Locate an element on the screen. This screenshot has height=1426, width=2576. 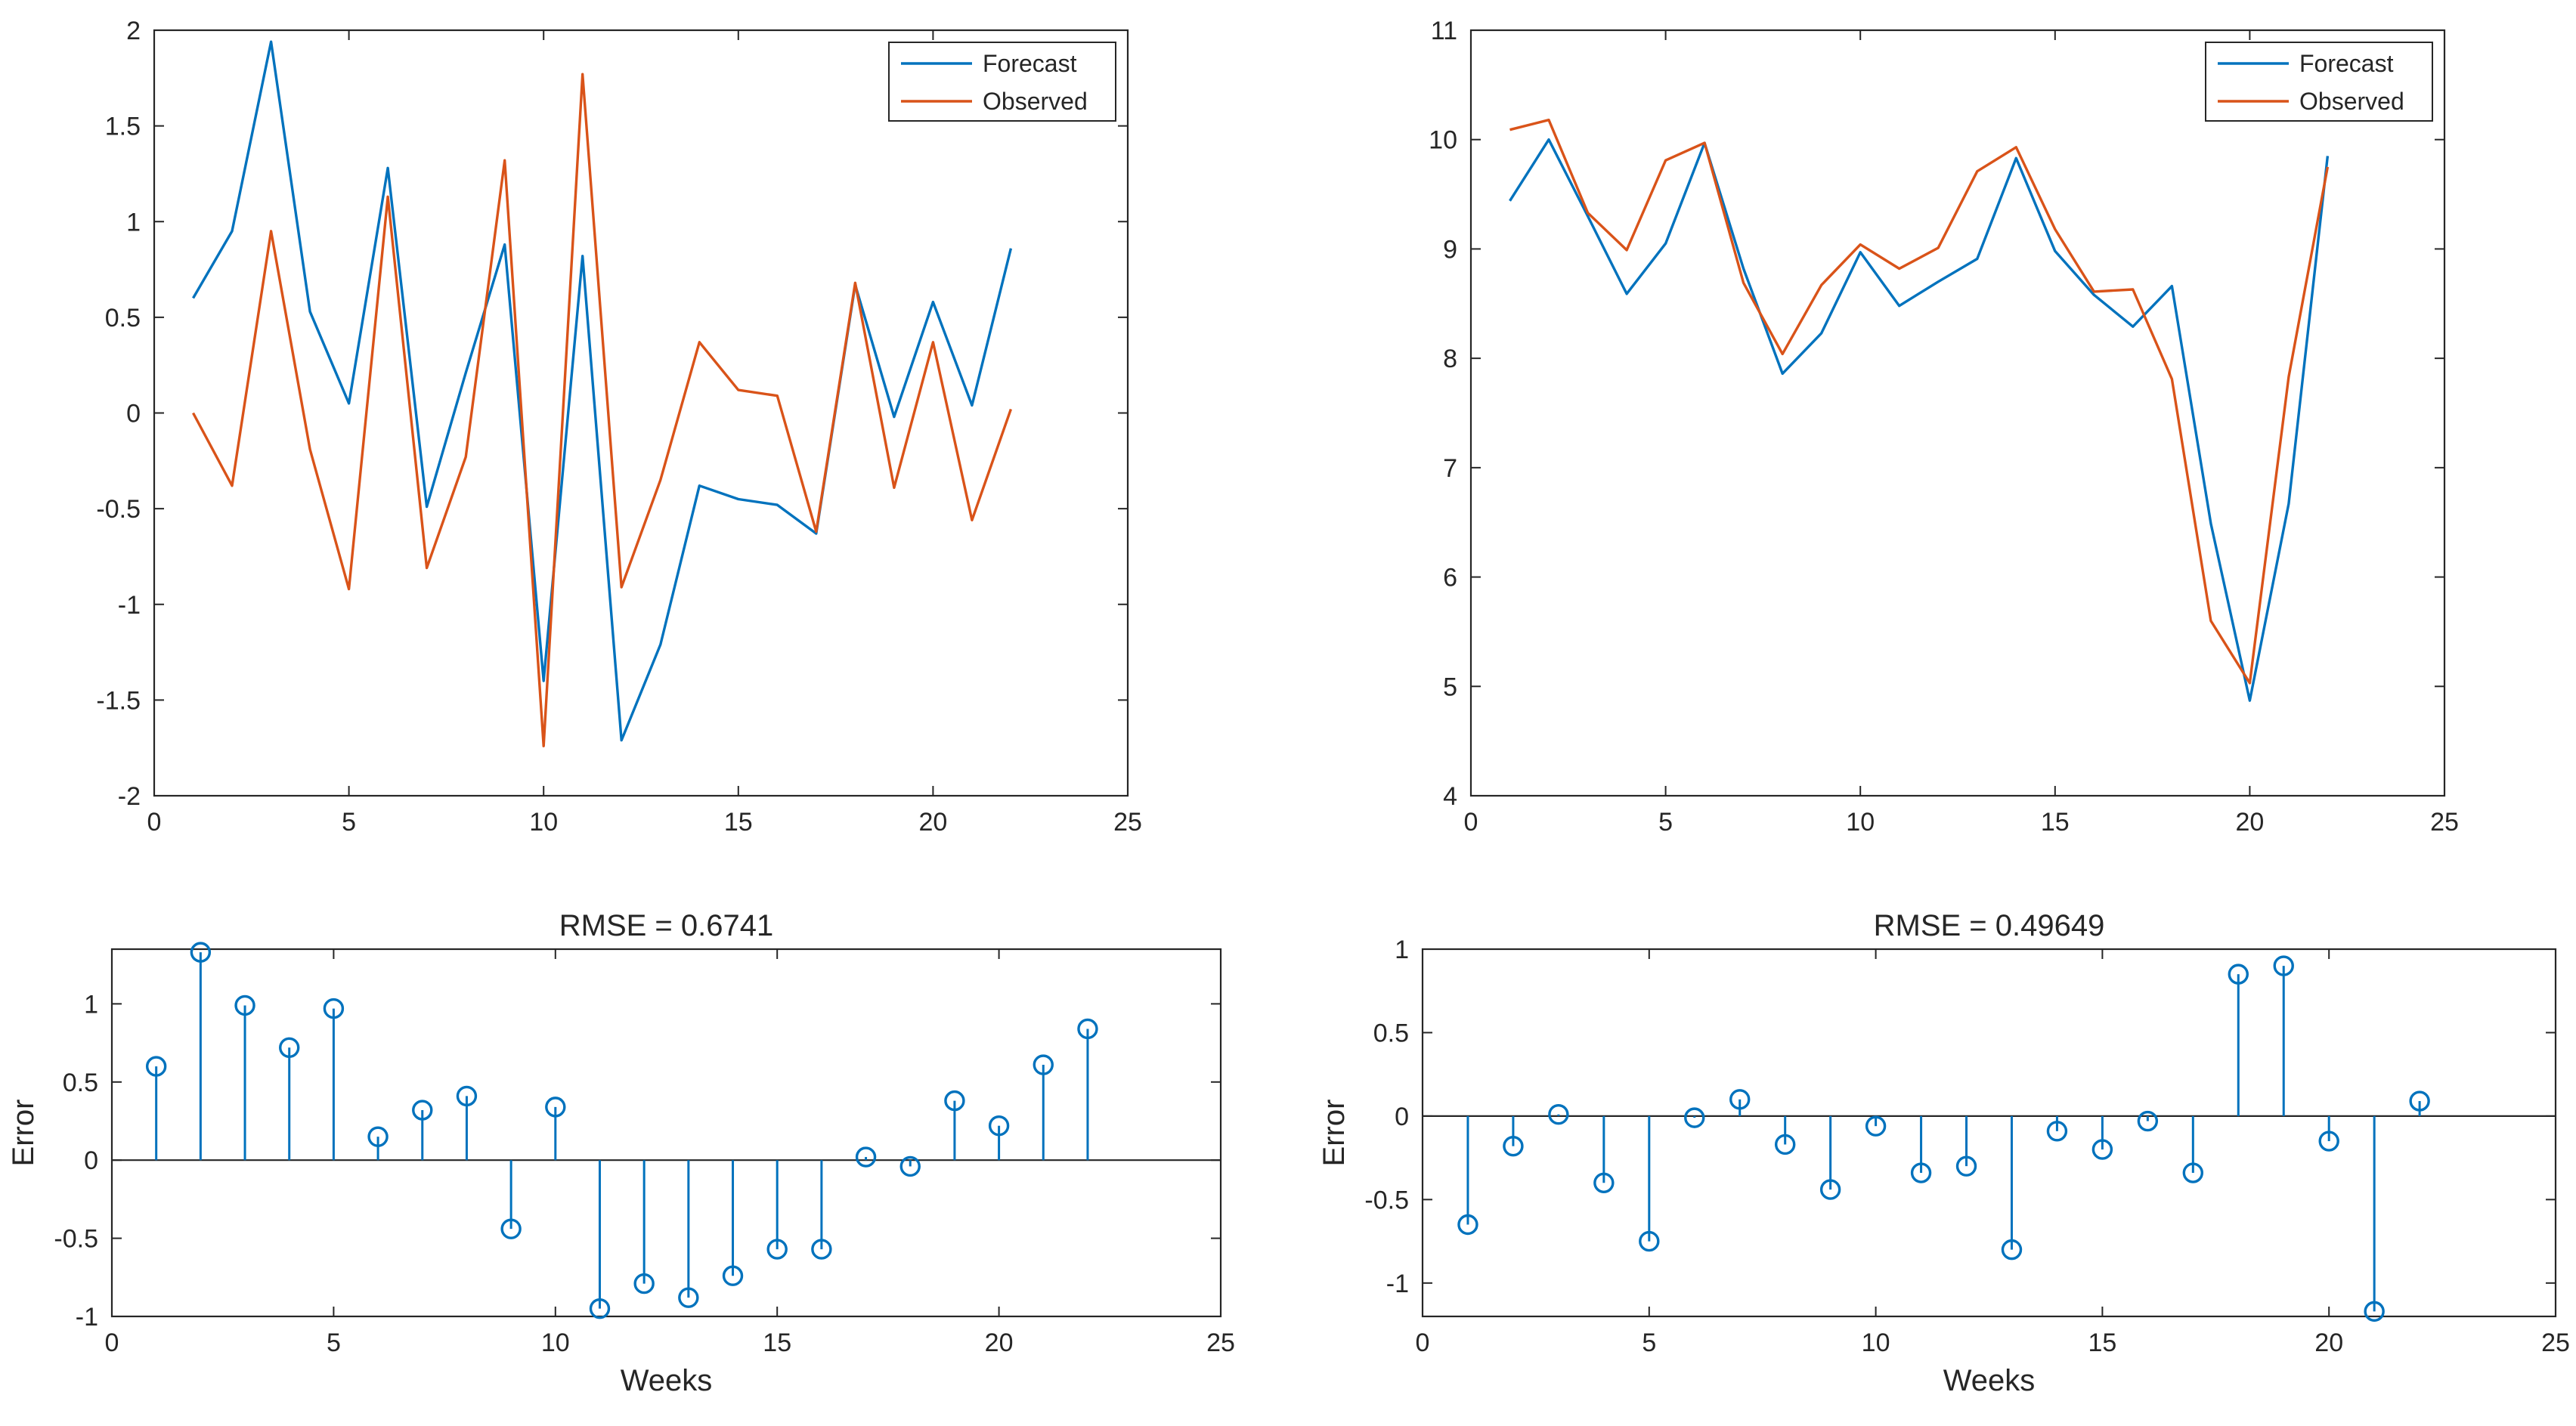
chart-title: RMSE = 0.49649 is located at coordinates (1989, 925).